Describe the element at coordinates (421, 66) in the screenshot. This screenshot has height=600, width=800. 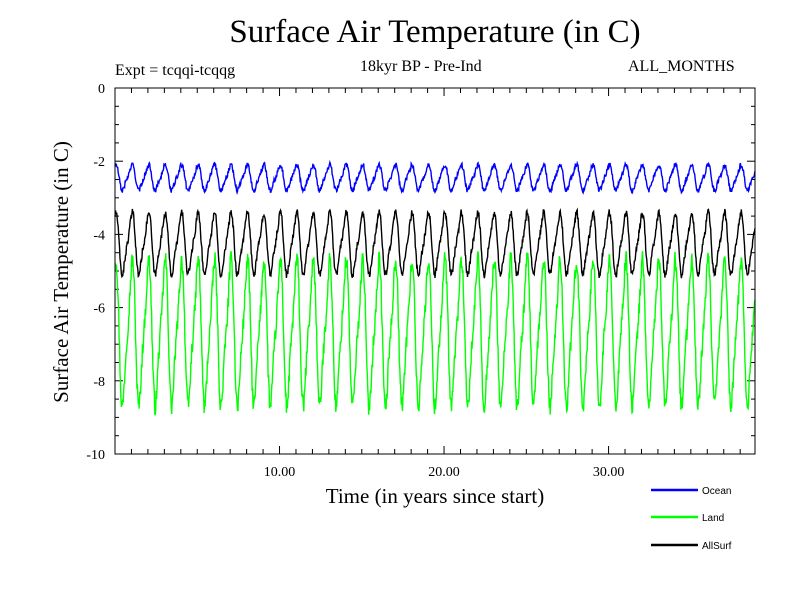
I see `chart-subtitle: 18kyr BP - Pre-Ind` at that location.